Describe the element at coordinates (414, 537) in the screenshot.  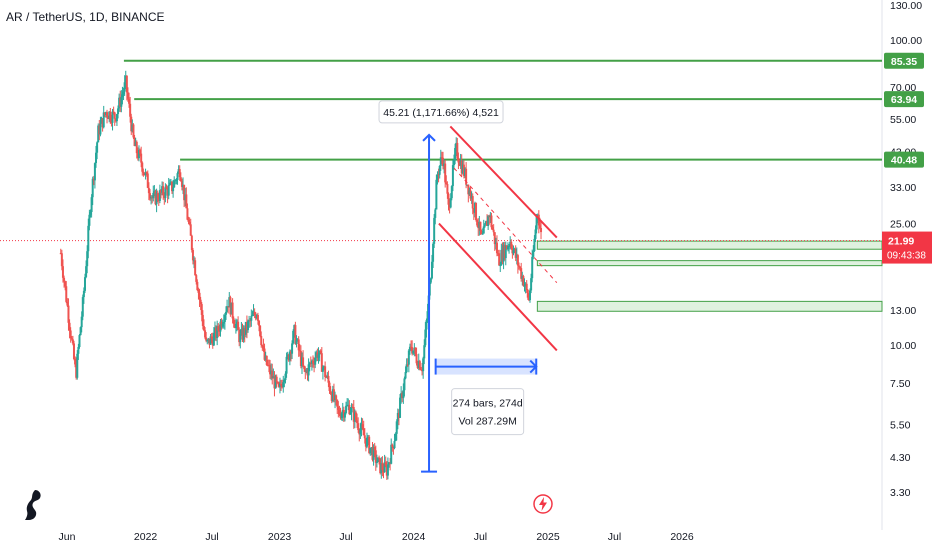
I see `x-tick-label-5: 2024` at that location.